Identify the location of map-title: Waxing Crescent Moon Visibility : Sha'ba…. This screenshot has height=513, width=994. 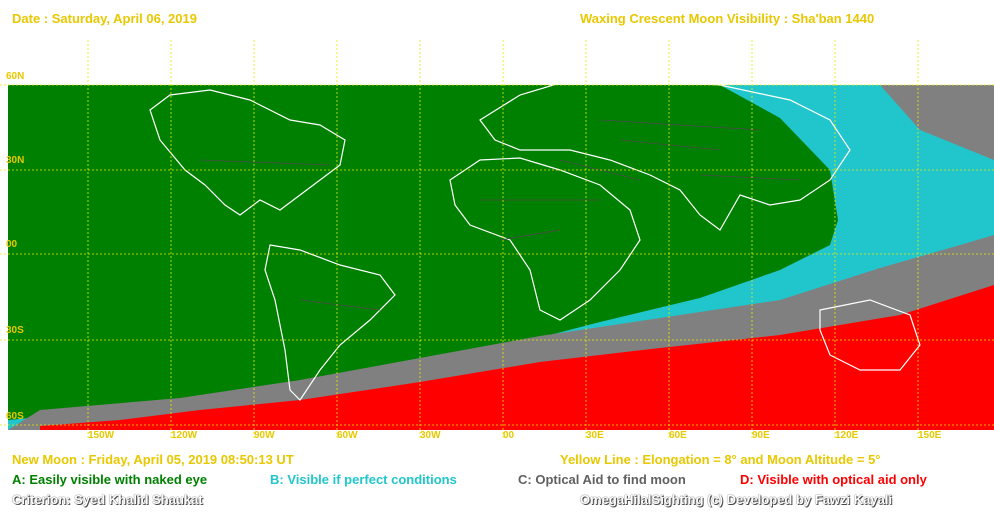
(727, 18).